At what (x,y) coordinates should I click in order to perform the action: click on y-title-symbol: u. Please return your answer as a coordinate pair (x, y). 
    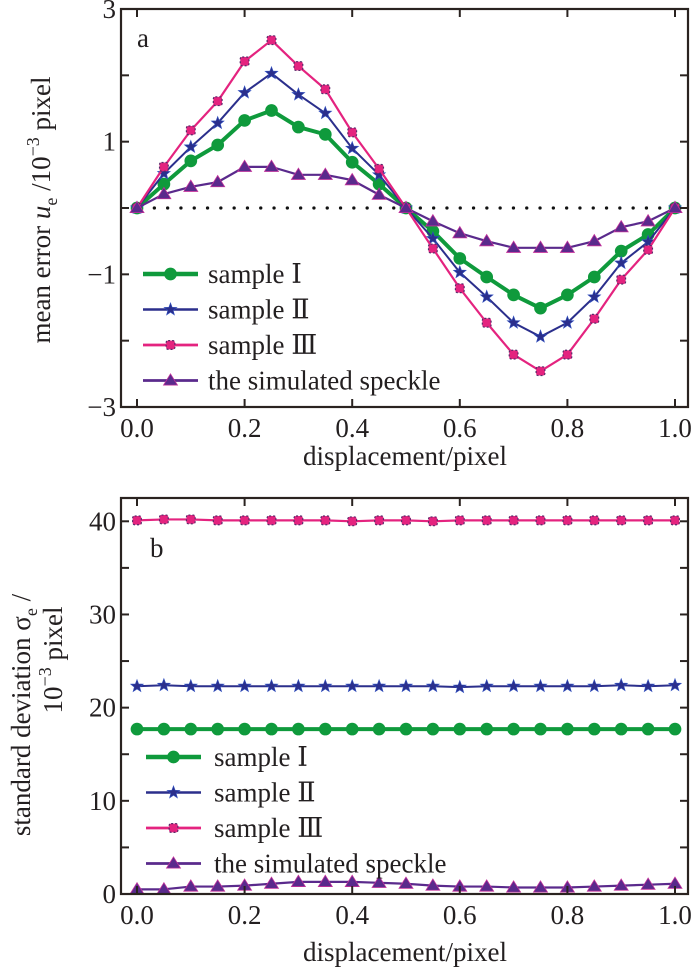
    Looking at the image, I should click on (41, 213).